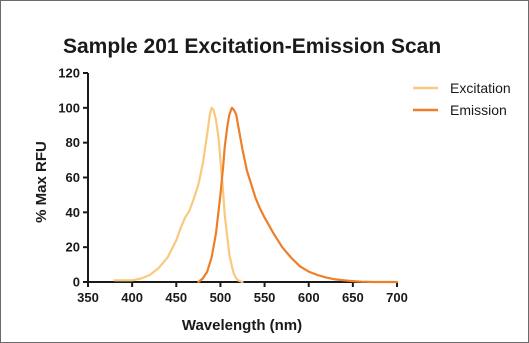  I want to click on x-tick-label: 700, so click(397, 297).